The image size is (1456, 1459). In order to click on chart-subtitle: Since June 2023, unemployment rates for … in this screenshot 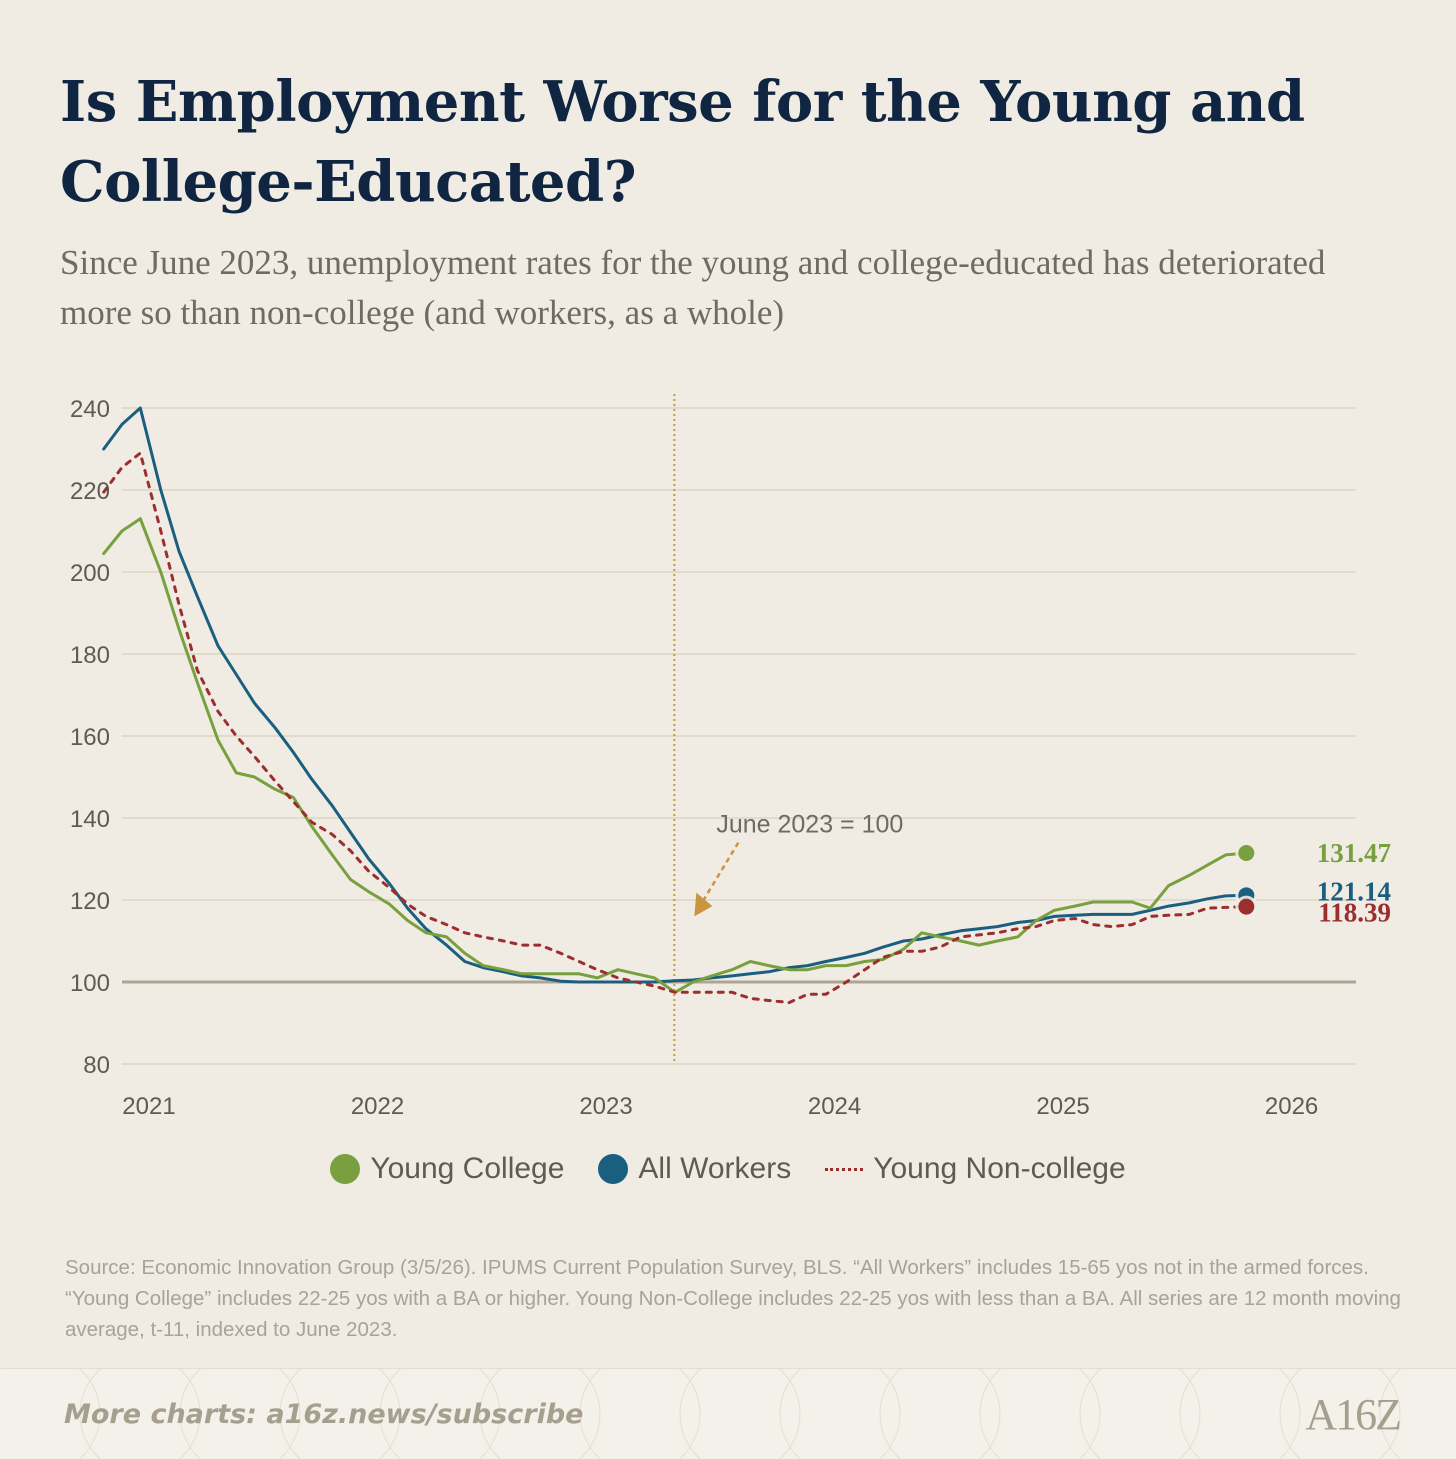, I will do `click(693, 287)`.